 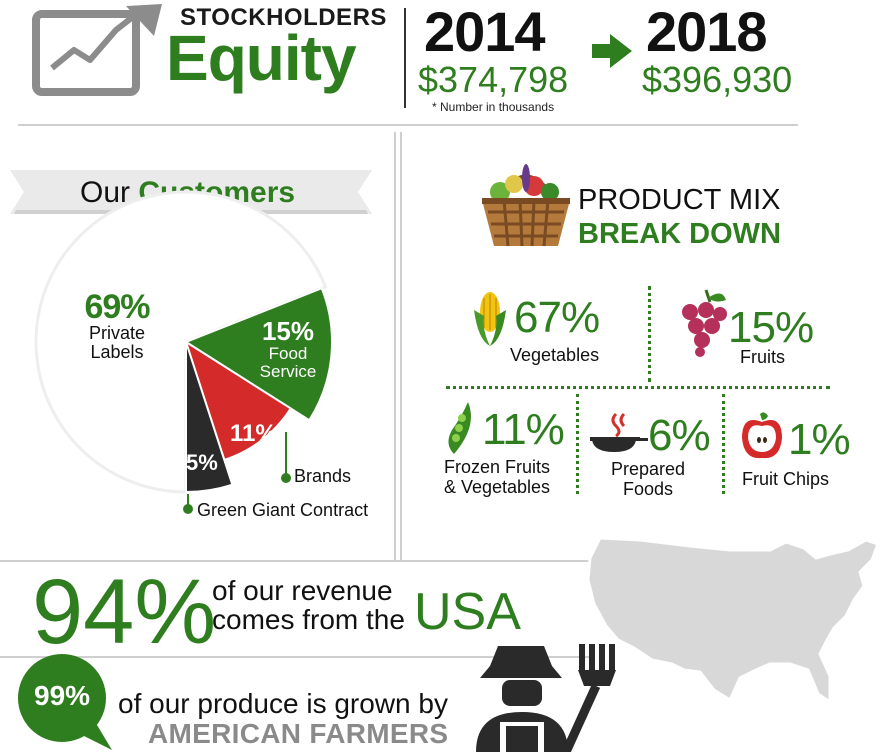 I want to click on private-labels-name-2: Labels, so click(x=117, y=351).